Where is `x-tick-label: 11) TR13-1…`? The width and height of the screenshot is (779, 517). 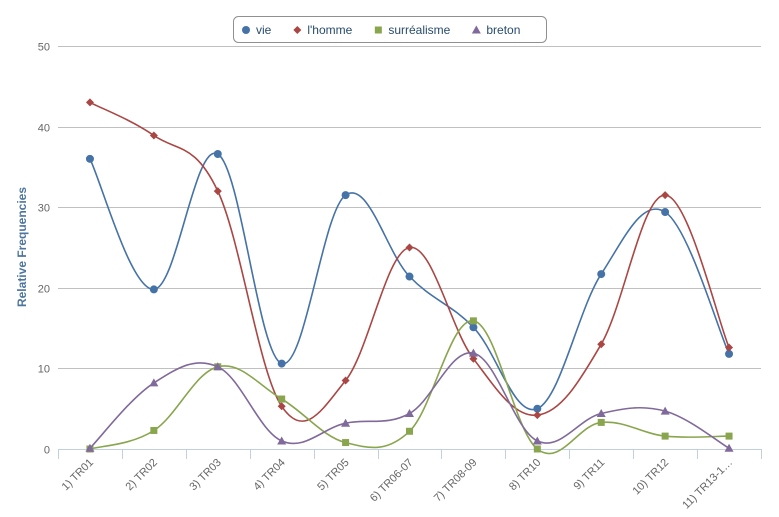 x-tick-label: 11) TR13-1… is located at coordinates (707, 484).